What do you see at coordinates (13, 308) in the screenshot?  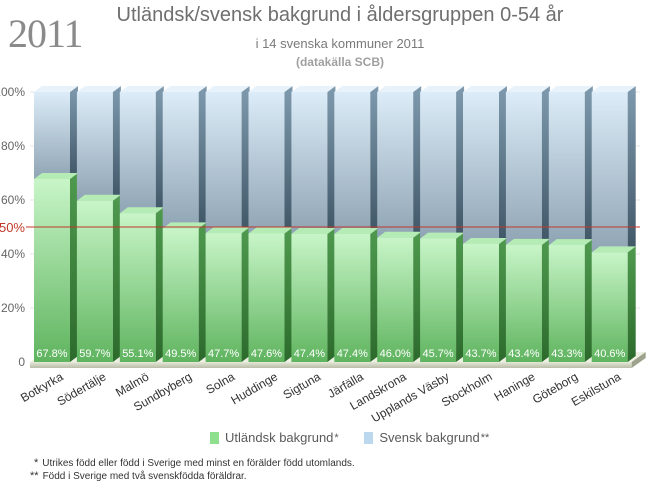 I see `y-tick-label: 20%` at bounding box center [13, 308].